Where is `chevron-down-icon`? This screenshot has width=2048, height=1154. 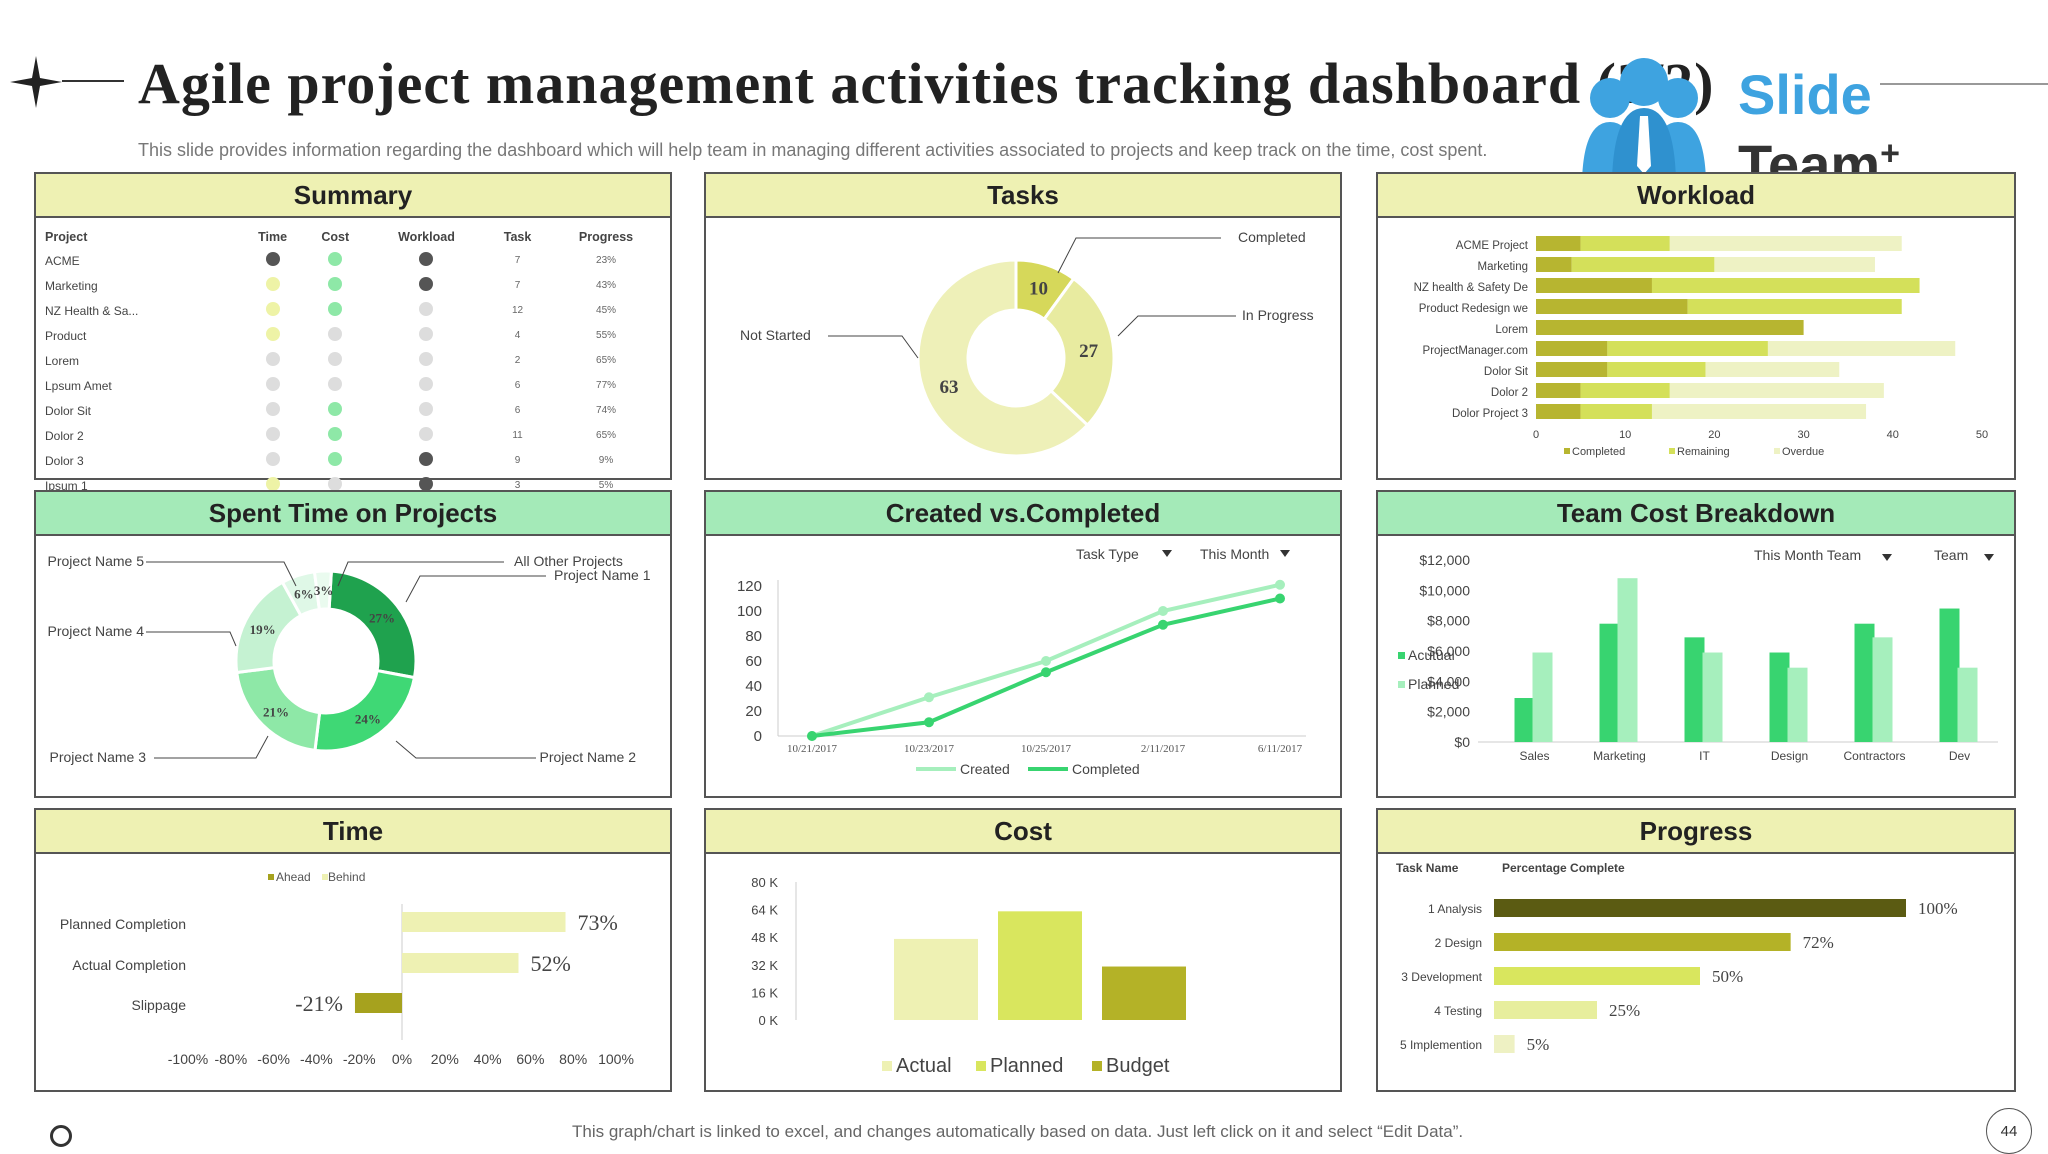
chevron-down-icon is located at coordinates (1167, 553).